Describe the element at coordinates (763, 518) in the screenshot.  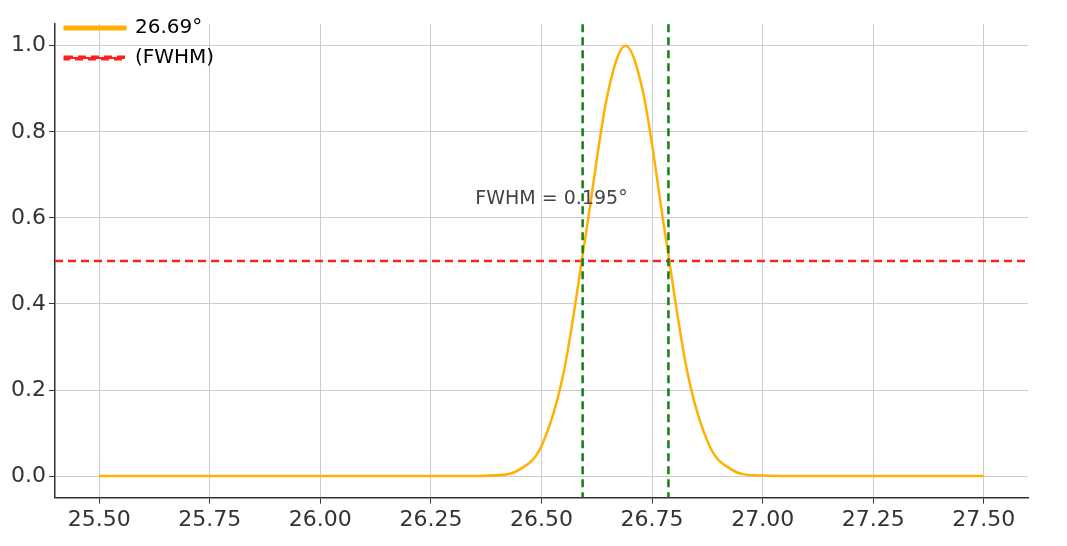
I see `x-tick-label: 27.00` at that location.